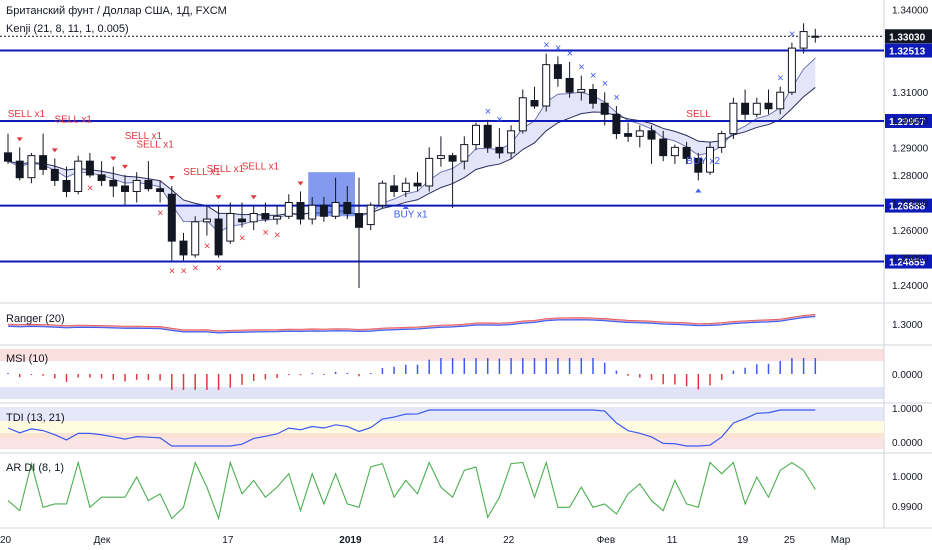 The height and width of the screenshot is (550, 932). I want to click on msi-zone-lower, so click(442, 393).